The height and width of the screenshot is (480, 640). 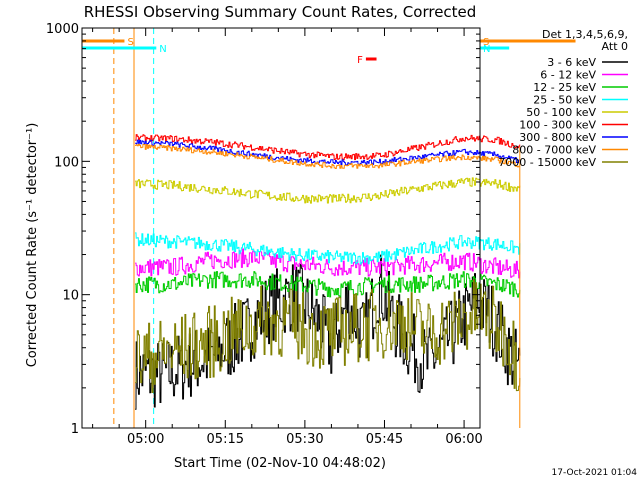 What do you see at coordinates (585, 34) in the screenshot?
I see `legend-header: Det 1,3,4,5,6,9,` at bounding box center [585, 34].